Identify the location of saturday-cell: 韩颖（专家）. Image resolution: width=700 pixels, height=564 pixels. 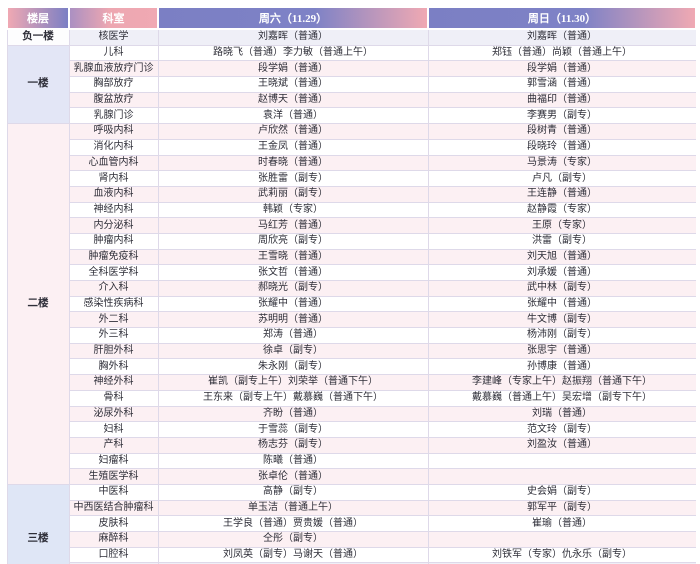
(293, 210).